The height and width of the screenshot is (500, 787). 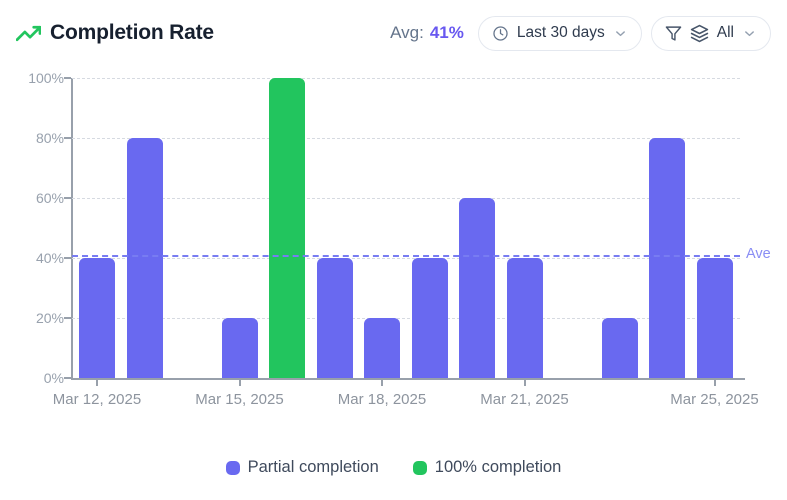 What do you see at coordinates (132, 32) in the screenshot?
I see `page-title: Completion Rate` at bounding box center [132, 32].